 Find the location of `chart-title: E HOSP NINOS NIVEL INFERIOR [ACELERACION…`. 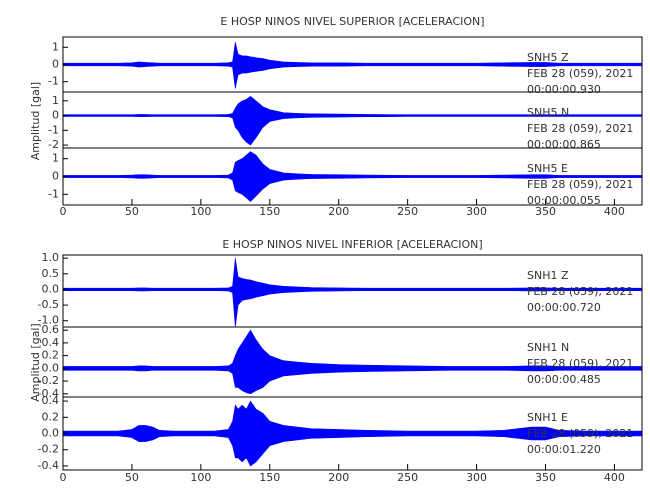

chart-title: E HOSP NINOS NIVEL INFERIOR [ACELERACION… is located at coordinates (352, 244).